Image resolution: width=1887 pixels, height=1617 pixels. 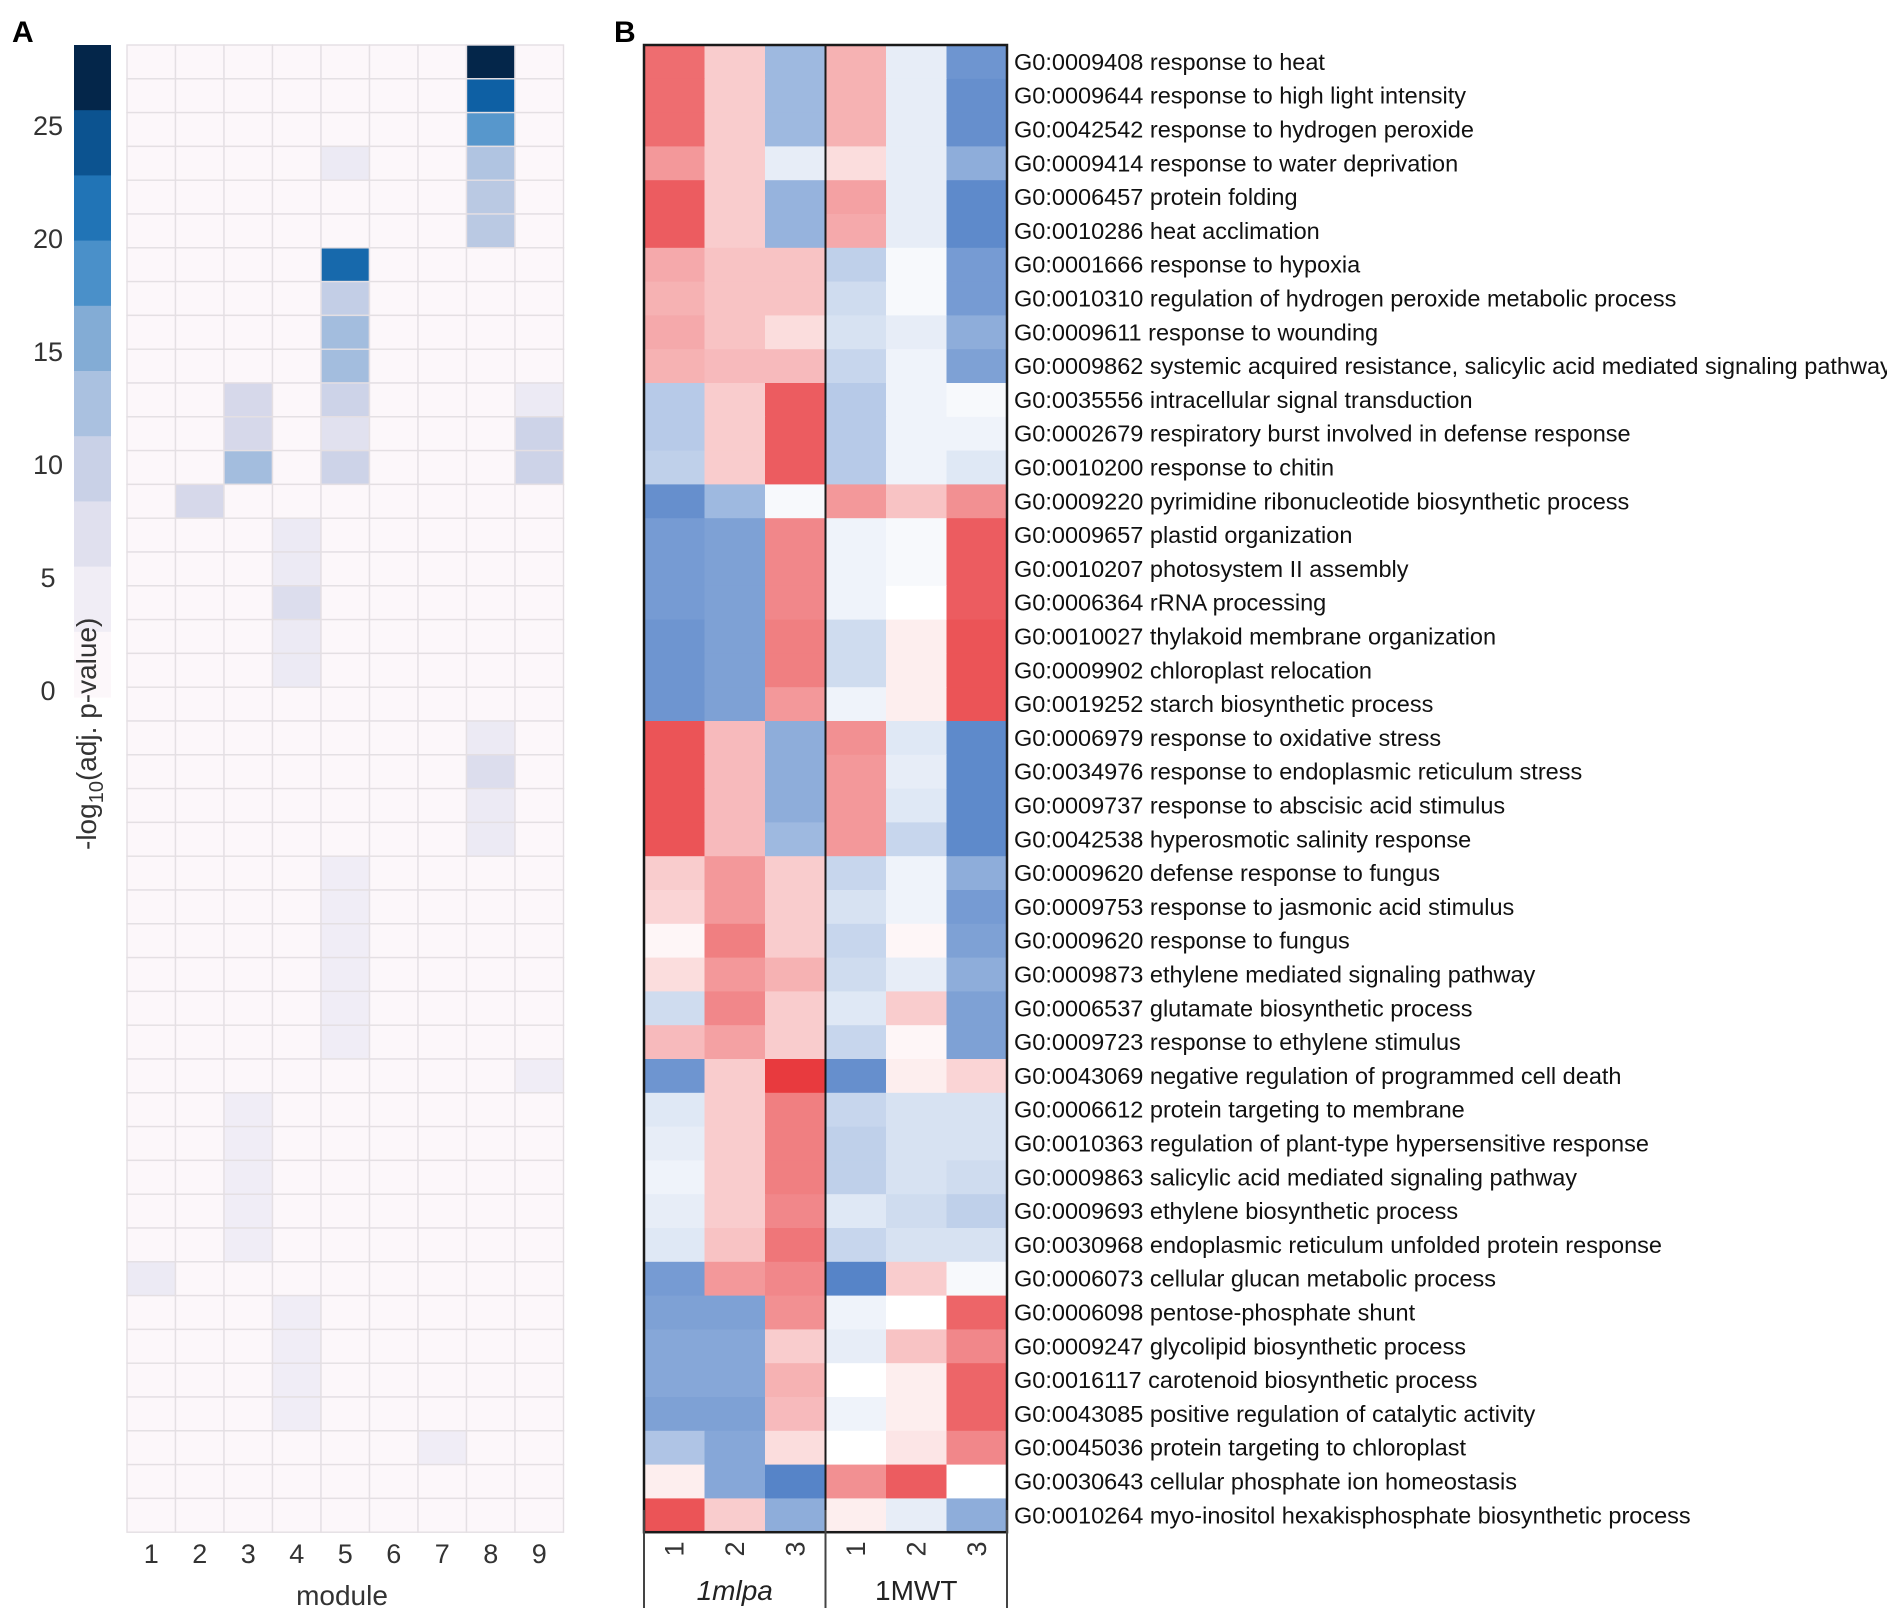 I want to click on colorbar-segment, so click(x=92, y=338).